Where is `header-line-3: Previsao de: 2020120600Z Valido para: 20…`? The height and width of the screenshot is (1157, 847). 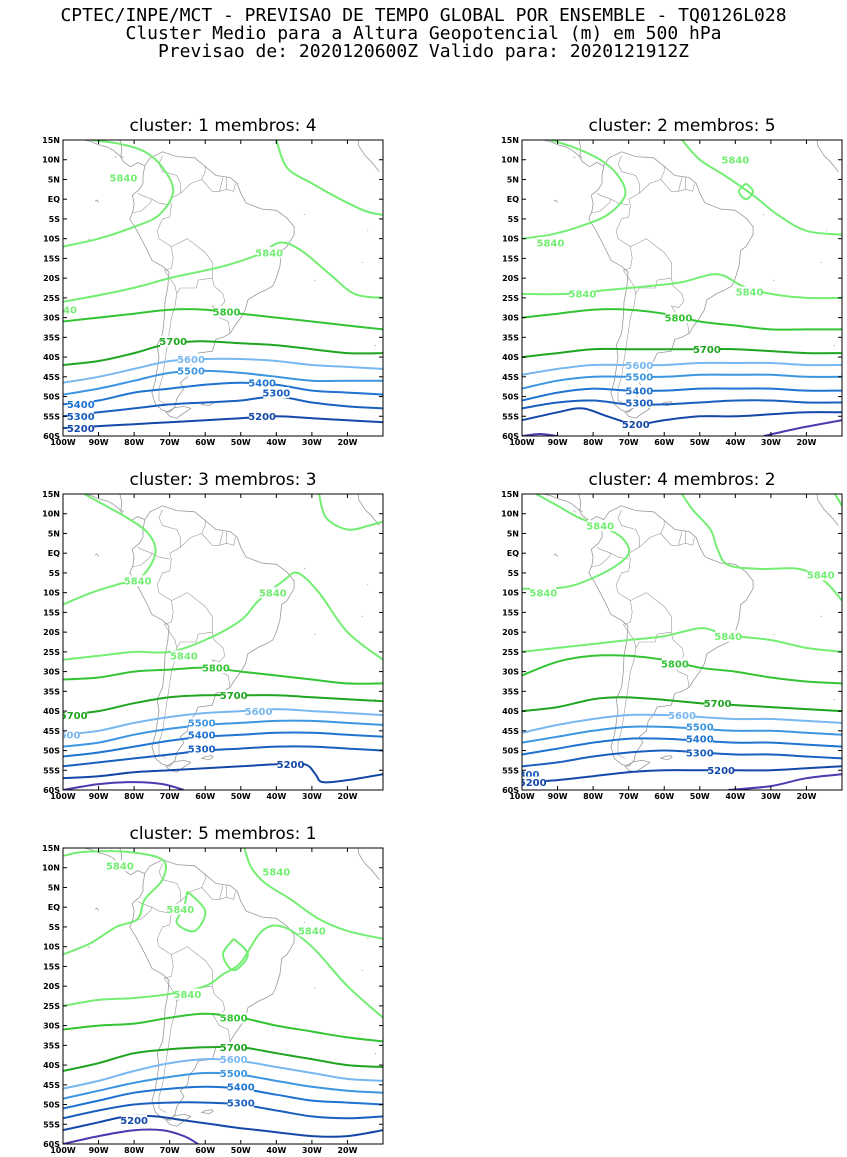
header-line-3: Previsao de: 2020120600Z Valido para: 20… is located at coordinates (423, 51).